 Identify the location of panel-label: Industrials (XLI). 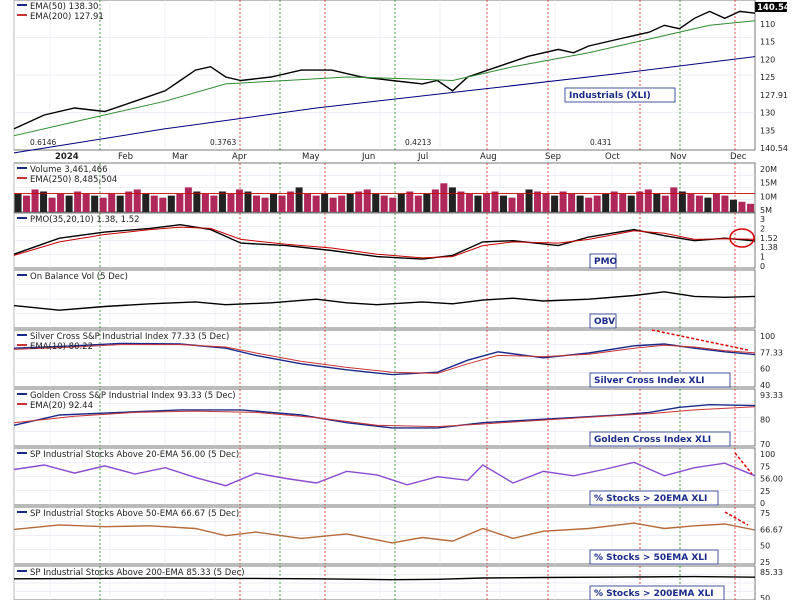
(610, 96).